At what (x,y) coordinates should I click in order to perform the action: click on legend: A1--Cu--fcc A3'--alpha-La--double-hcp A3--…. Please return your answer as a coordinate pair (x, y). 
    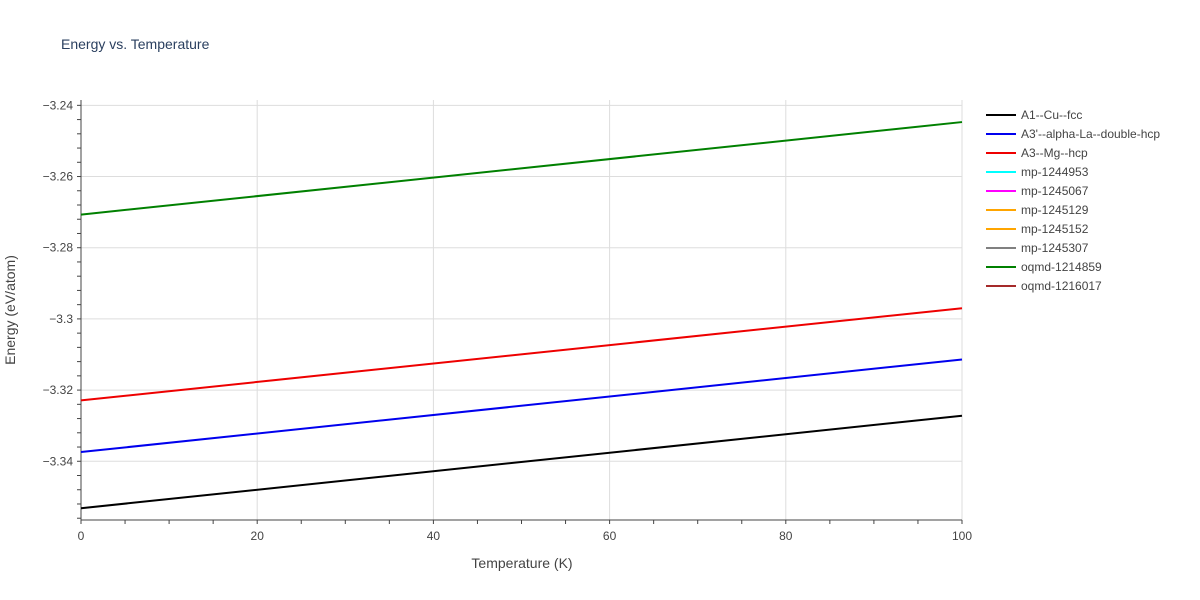
    Looking at the image, I should click on (1073, 200).